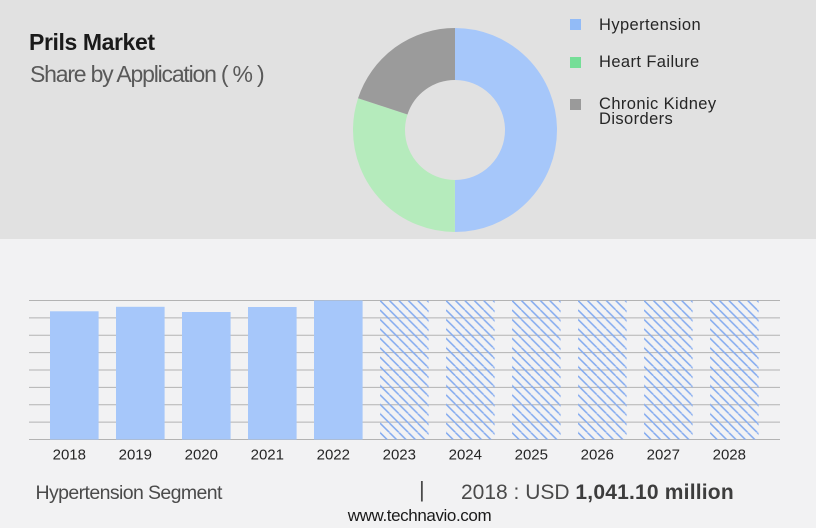  Describe the element at coordinates (201, 454) in the screenshot. I see `svg-text: 2020` at that location.